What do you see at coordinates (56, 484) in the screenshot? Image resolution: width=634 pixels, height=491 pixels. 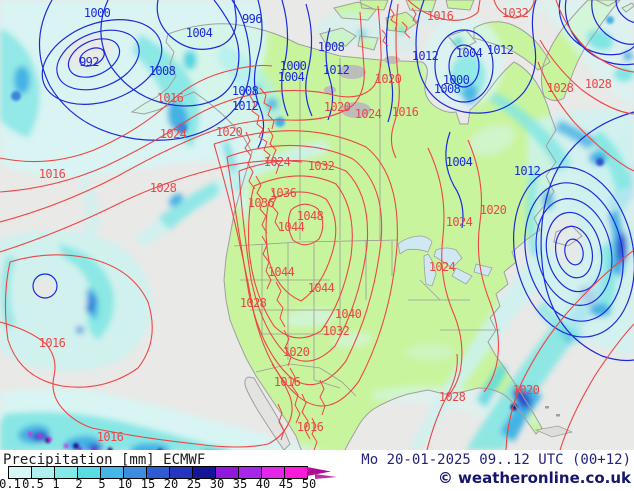 I see `legend-tick-label: 1` at bounding box center [56, 484].